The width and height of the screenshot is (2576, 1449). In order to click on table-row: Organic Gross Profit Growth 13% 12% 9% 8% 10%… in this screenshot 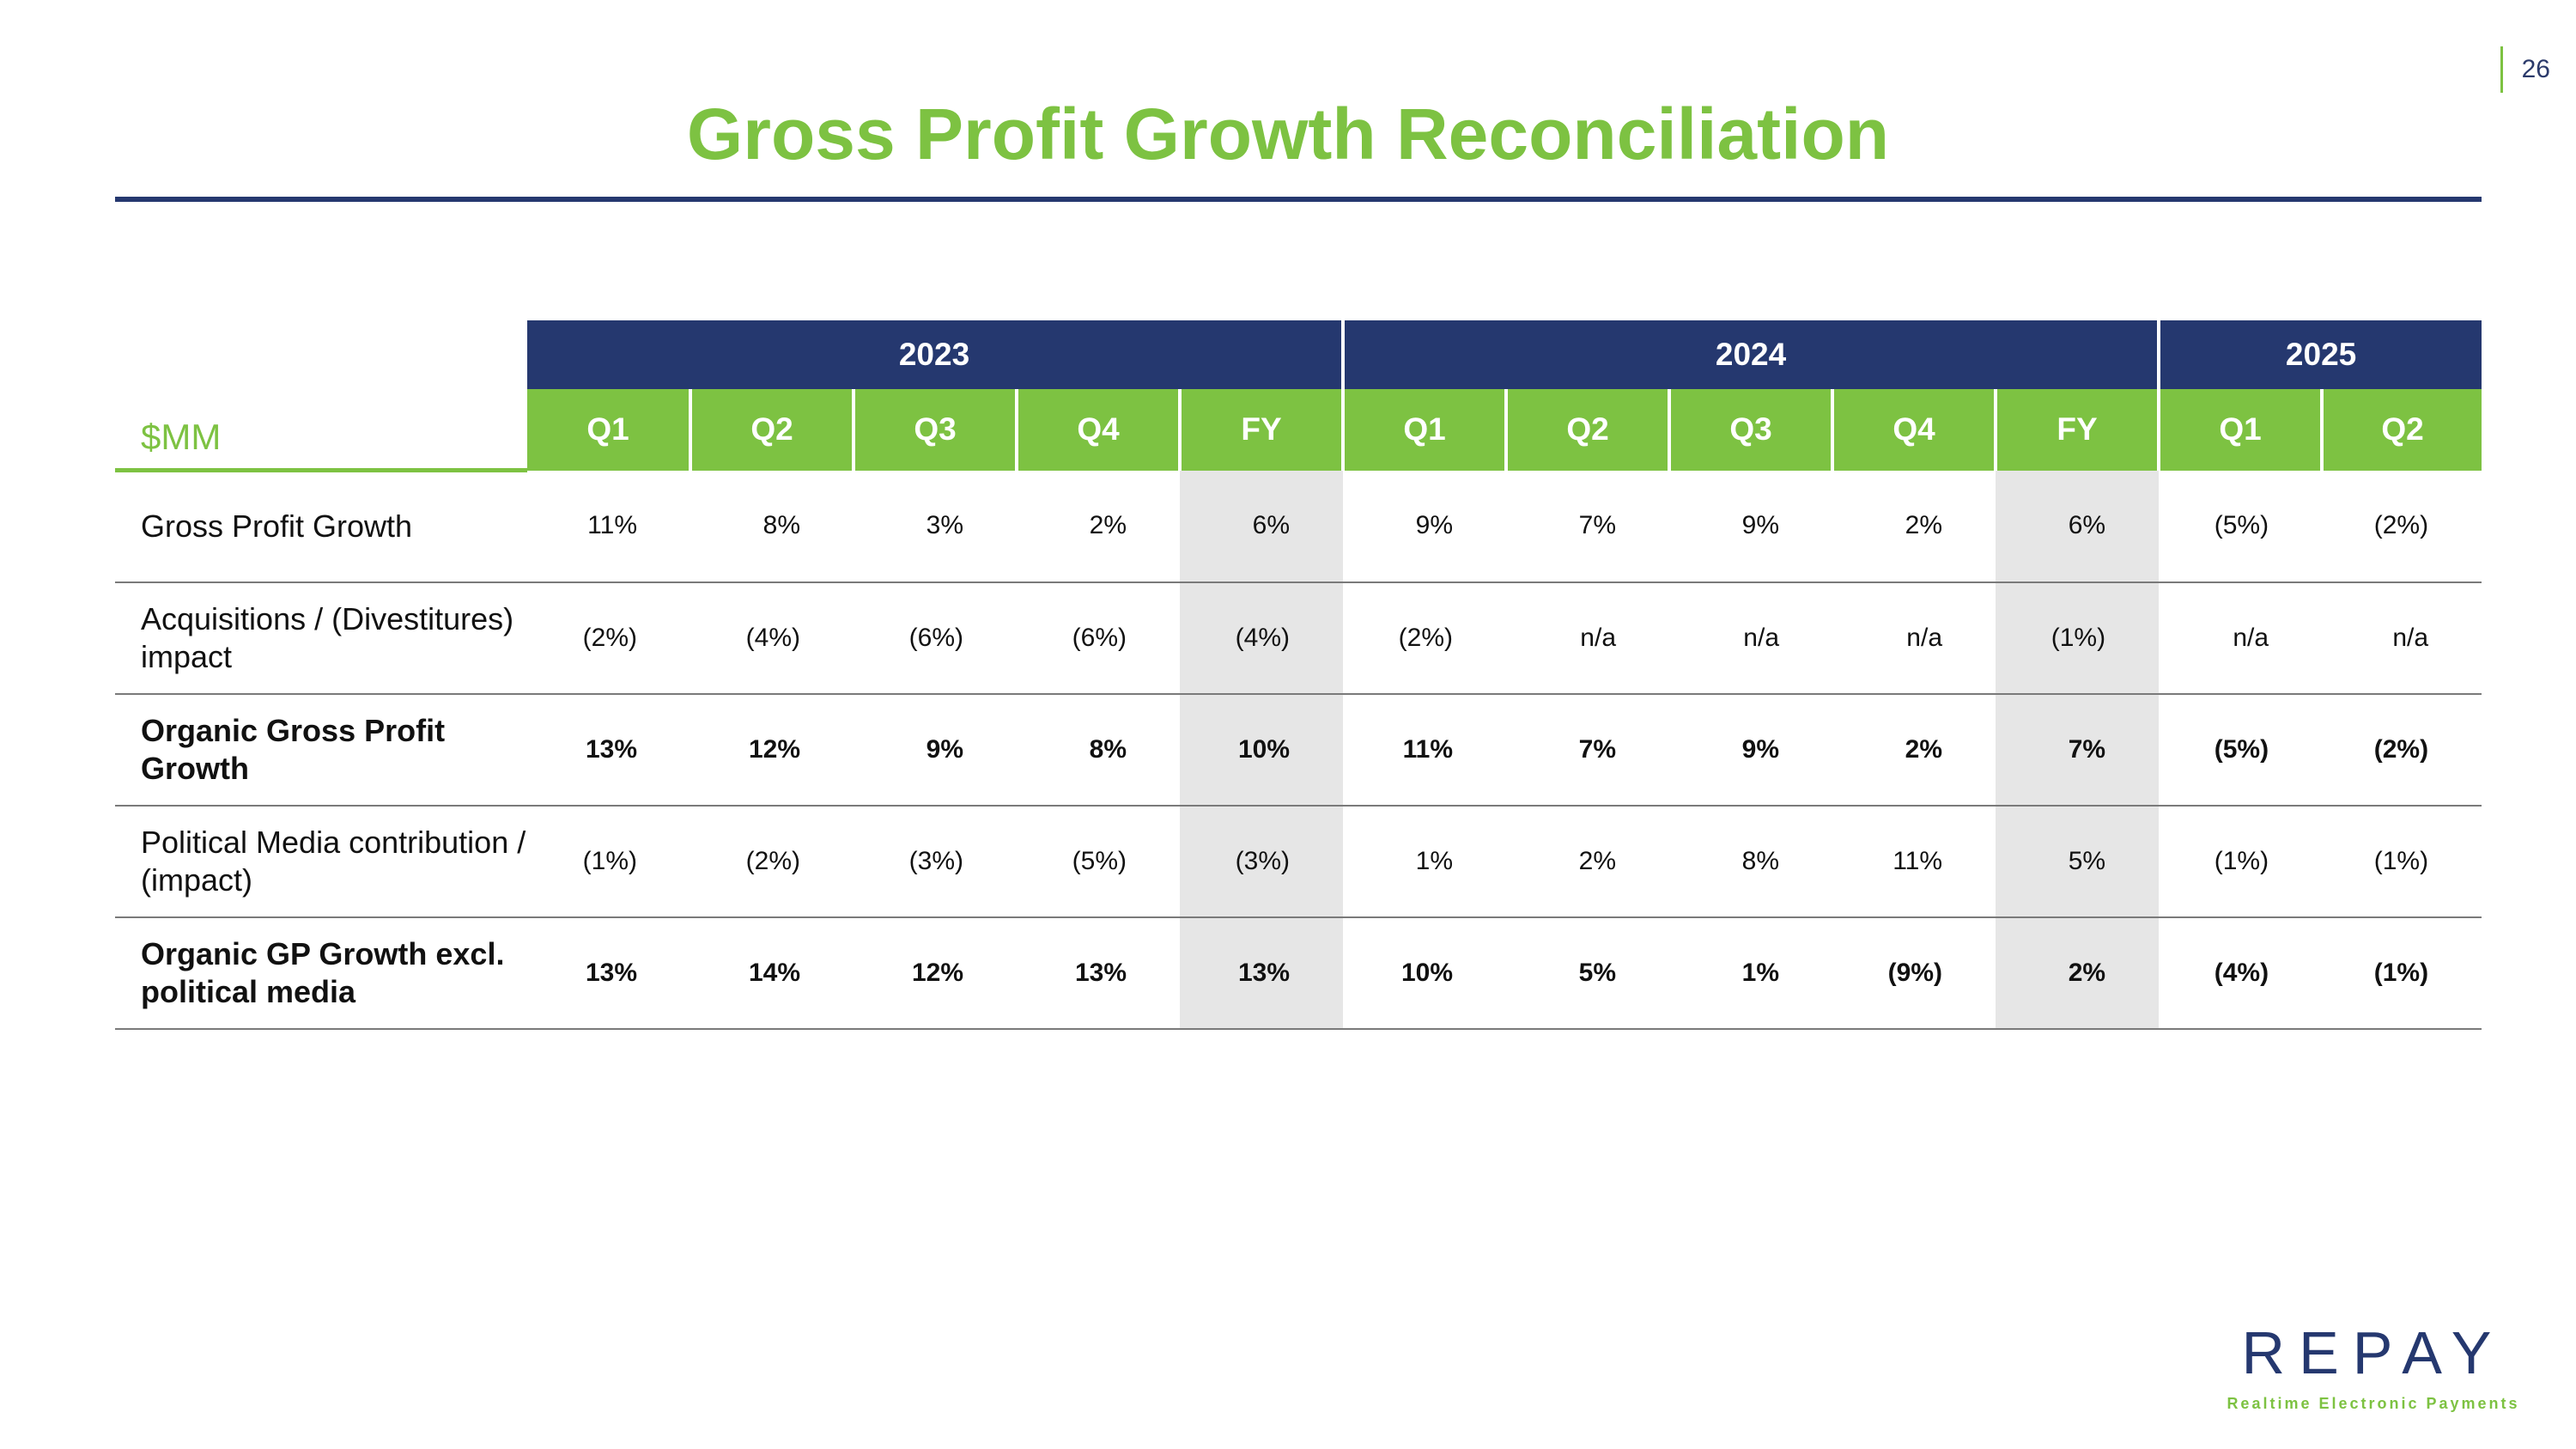, I will do `click(1298, 750)`.